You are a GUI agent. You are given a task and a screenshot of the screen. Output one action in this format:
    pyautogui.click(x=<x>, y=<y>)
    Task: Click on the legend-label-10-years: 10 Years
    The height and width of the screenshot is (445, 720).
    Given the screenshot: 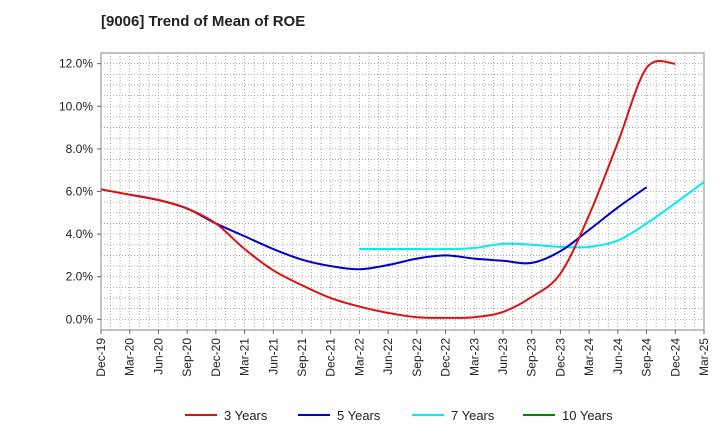 What is the action you would take?
    pyautogui.click(x=587, y=415)
    